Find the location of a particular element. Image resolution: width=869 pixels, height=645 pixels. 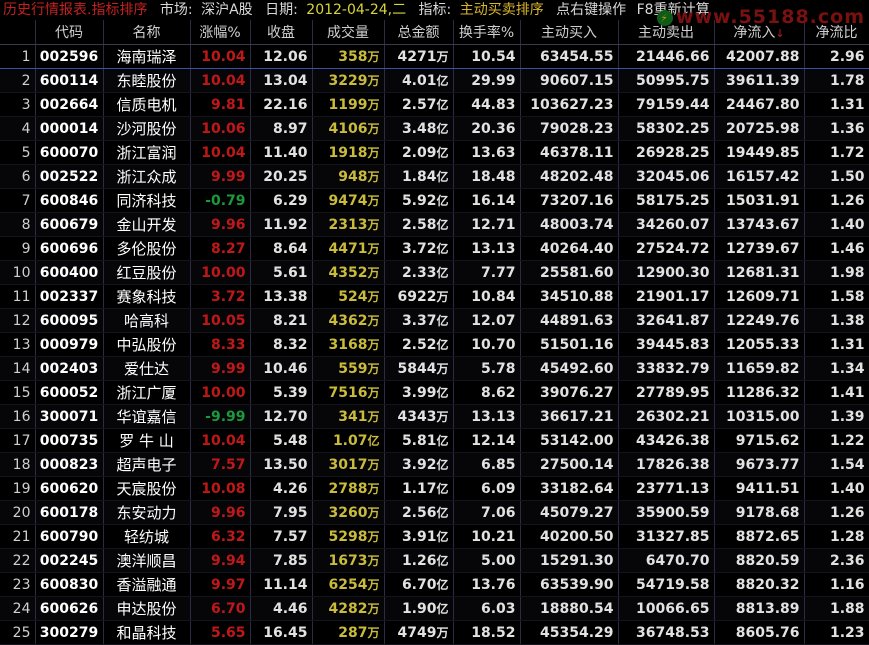

col-header-volume: 成交量 is located at coordinates (348, 32).